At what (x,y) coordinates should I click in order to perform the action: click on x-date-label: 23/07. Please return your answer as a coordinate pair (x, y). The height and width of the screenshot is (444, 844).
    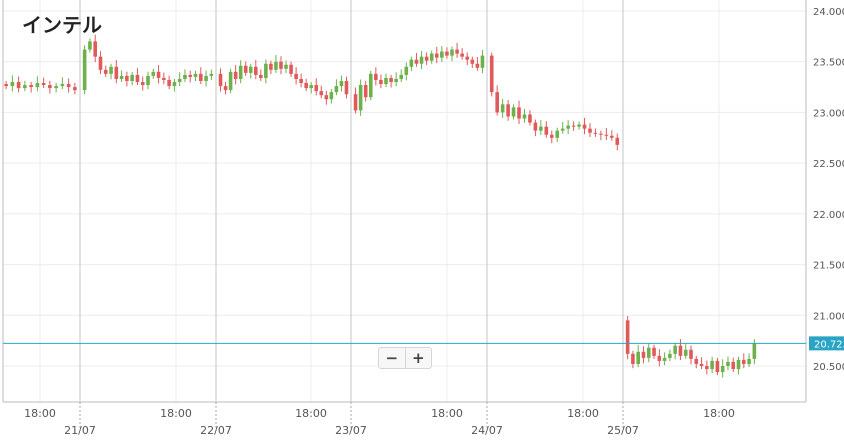
    Looking at the image, I should click on (351, 430).